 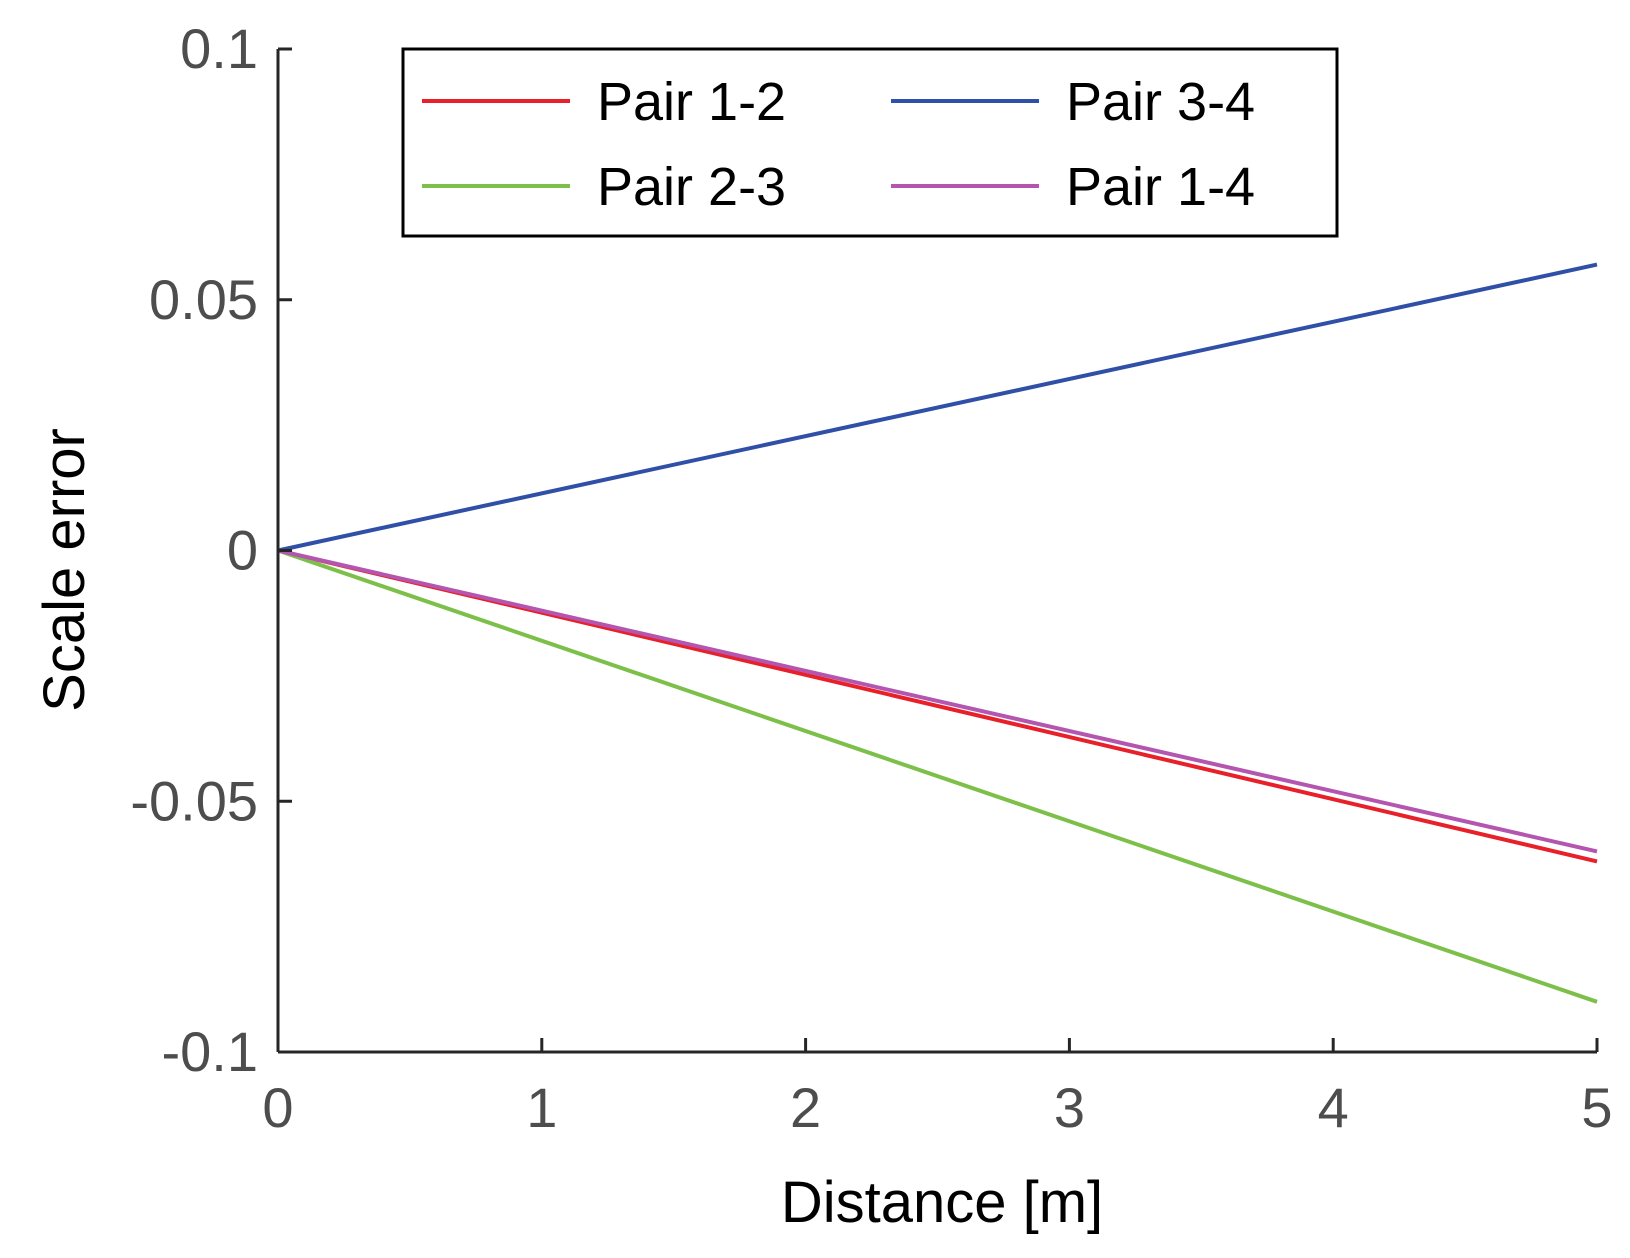 I want to click on legend-label: Pair 2-3, so click(x=691, y=187).